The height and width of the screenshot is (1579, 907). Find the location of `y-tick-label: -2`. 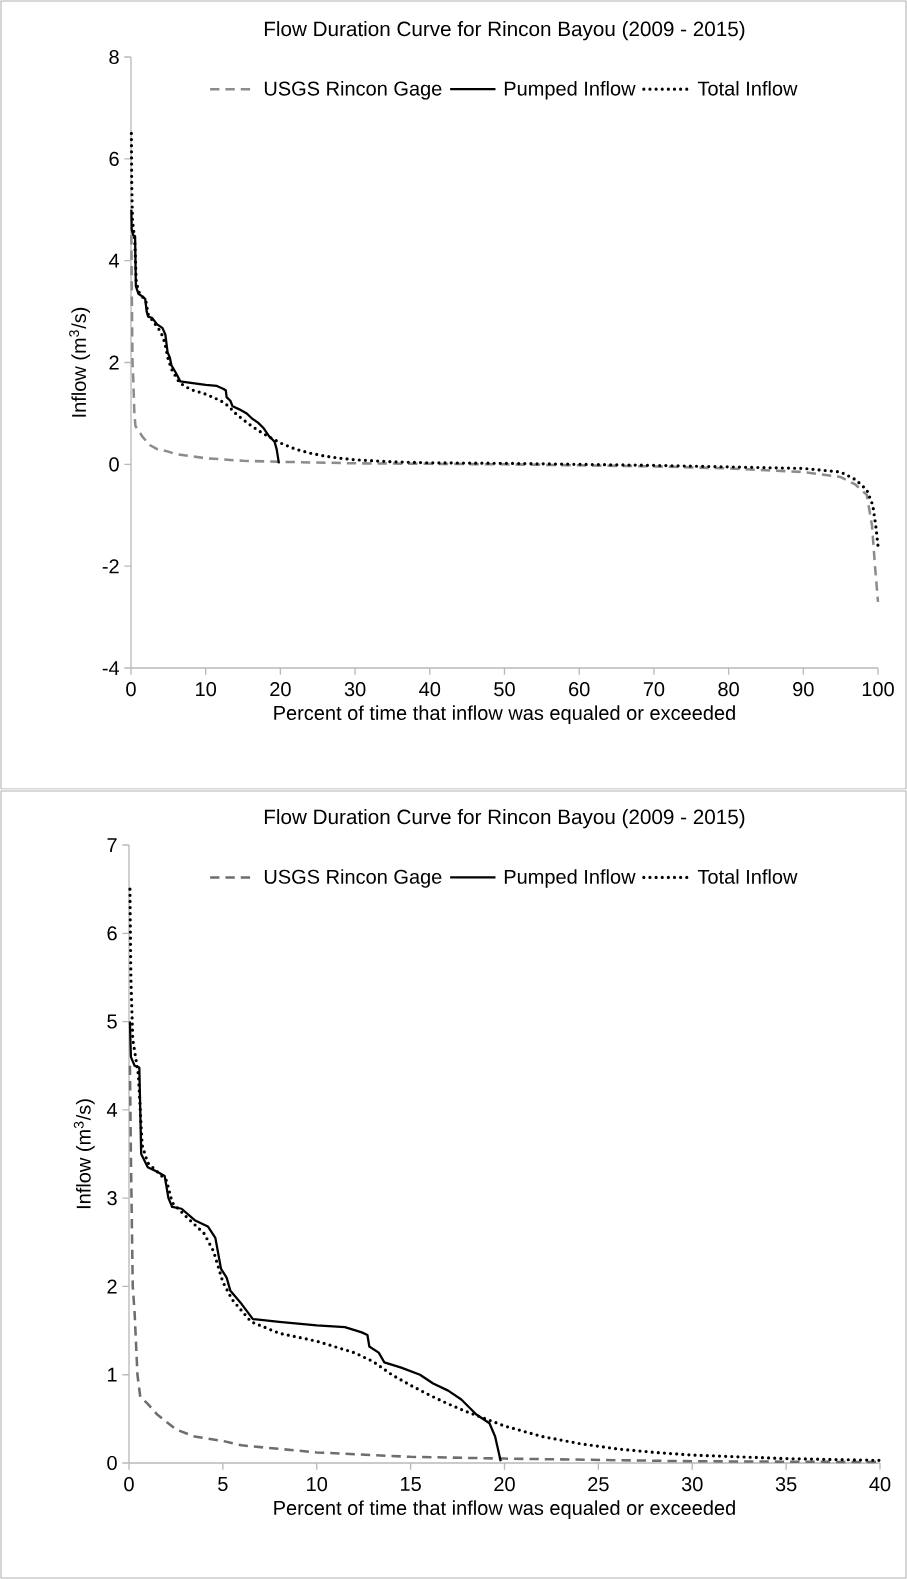

y-tick-label: -2 is located at coordinates (110, 566).